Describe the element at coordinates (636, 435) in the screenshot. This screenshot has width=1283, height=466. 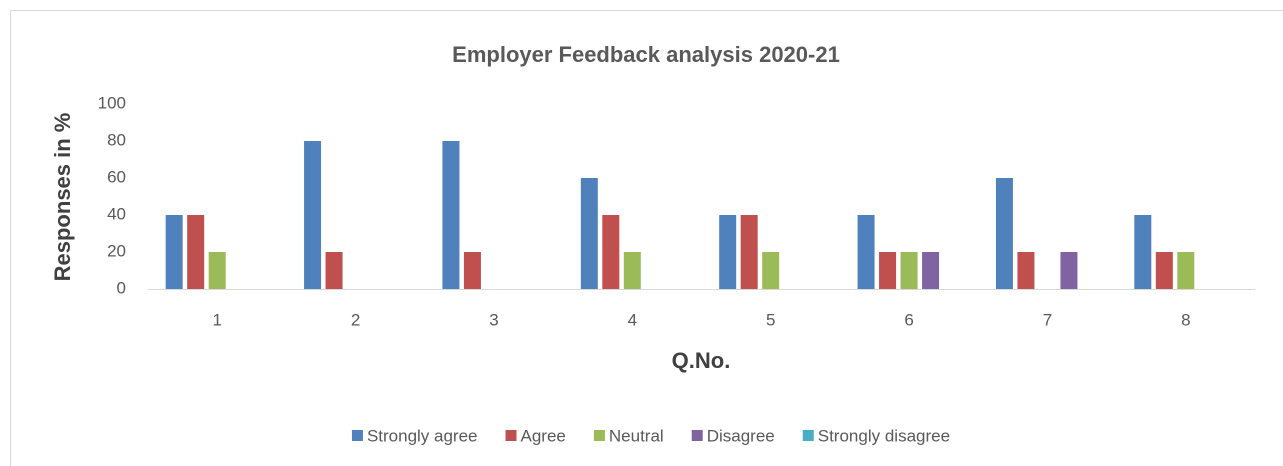
I see `legend-label: Neutral` at that location.